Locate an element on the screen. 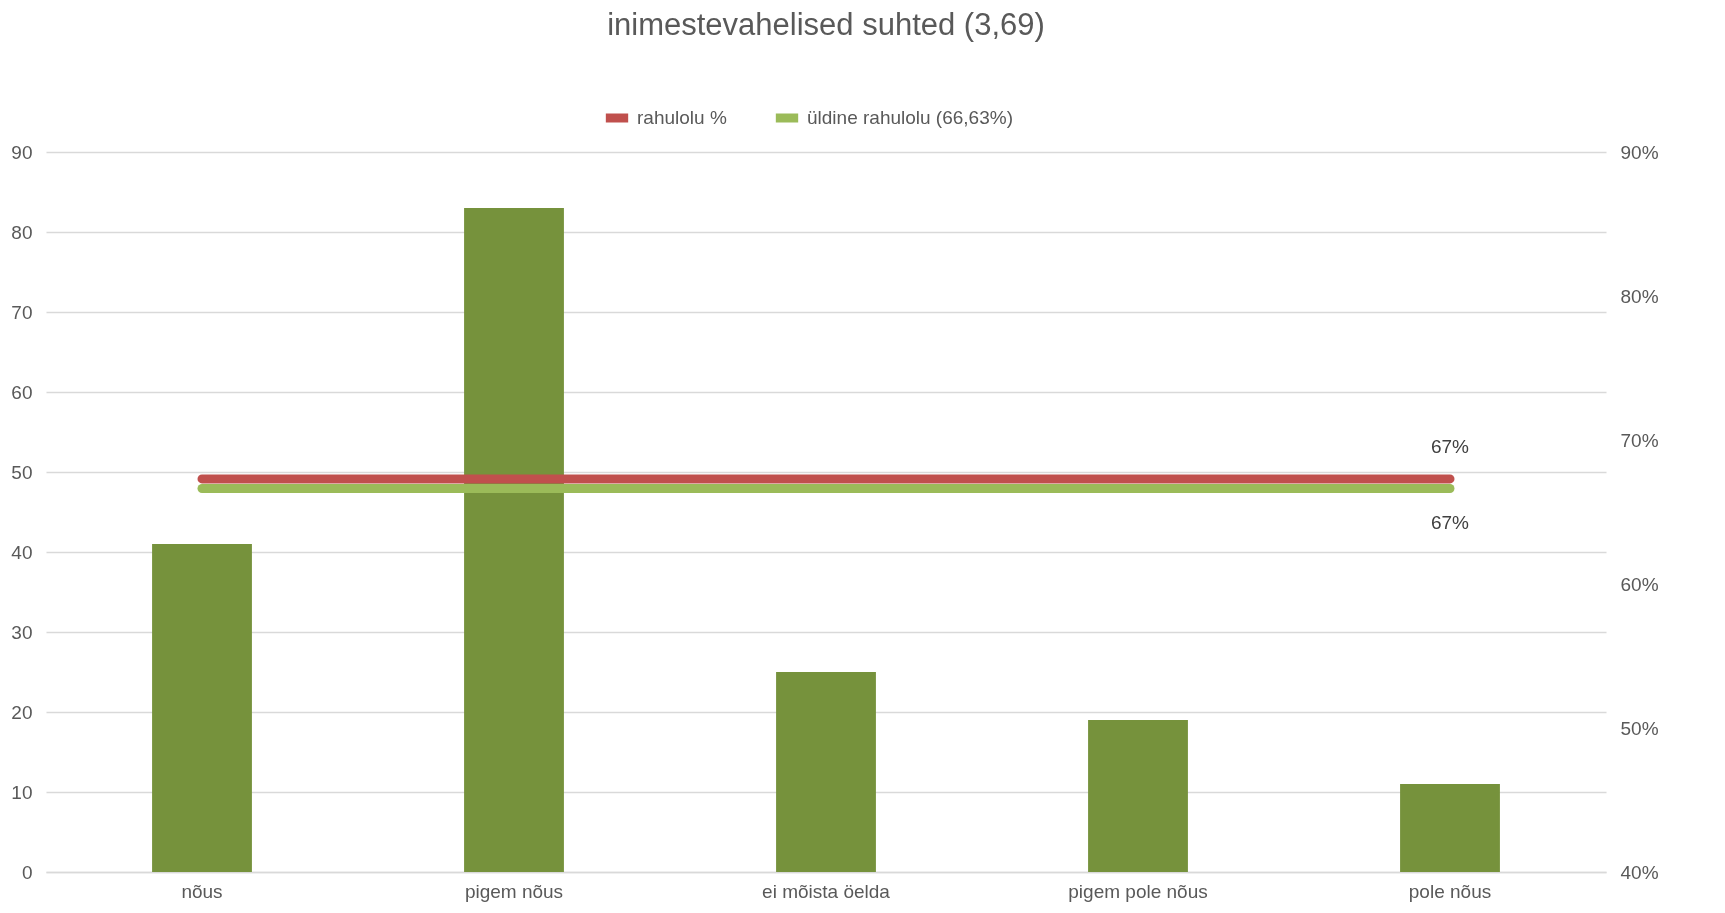 This screenshot has height=913, width=1725. y-tick-label: 40 is located at coordinates (22, 552).